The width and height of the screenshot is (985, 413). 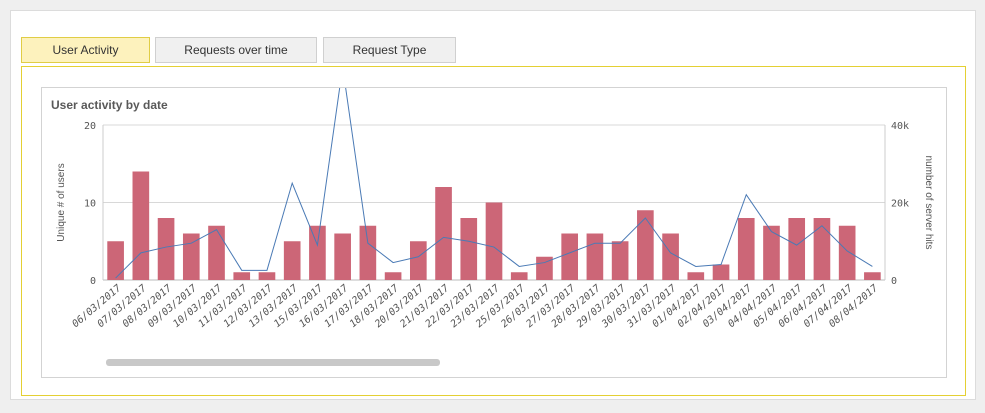 What do you see at coordinates (85, 50) in the screenshot?
I see `tab-user-activity: User Activity` at bounding box center [85, 50].